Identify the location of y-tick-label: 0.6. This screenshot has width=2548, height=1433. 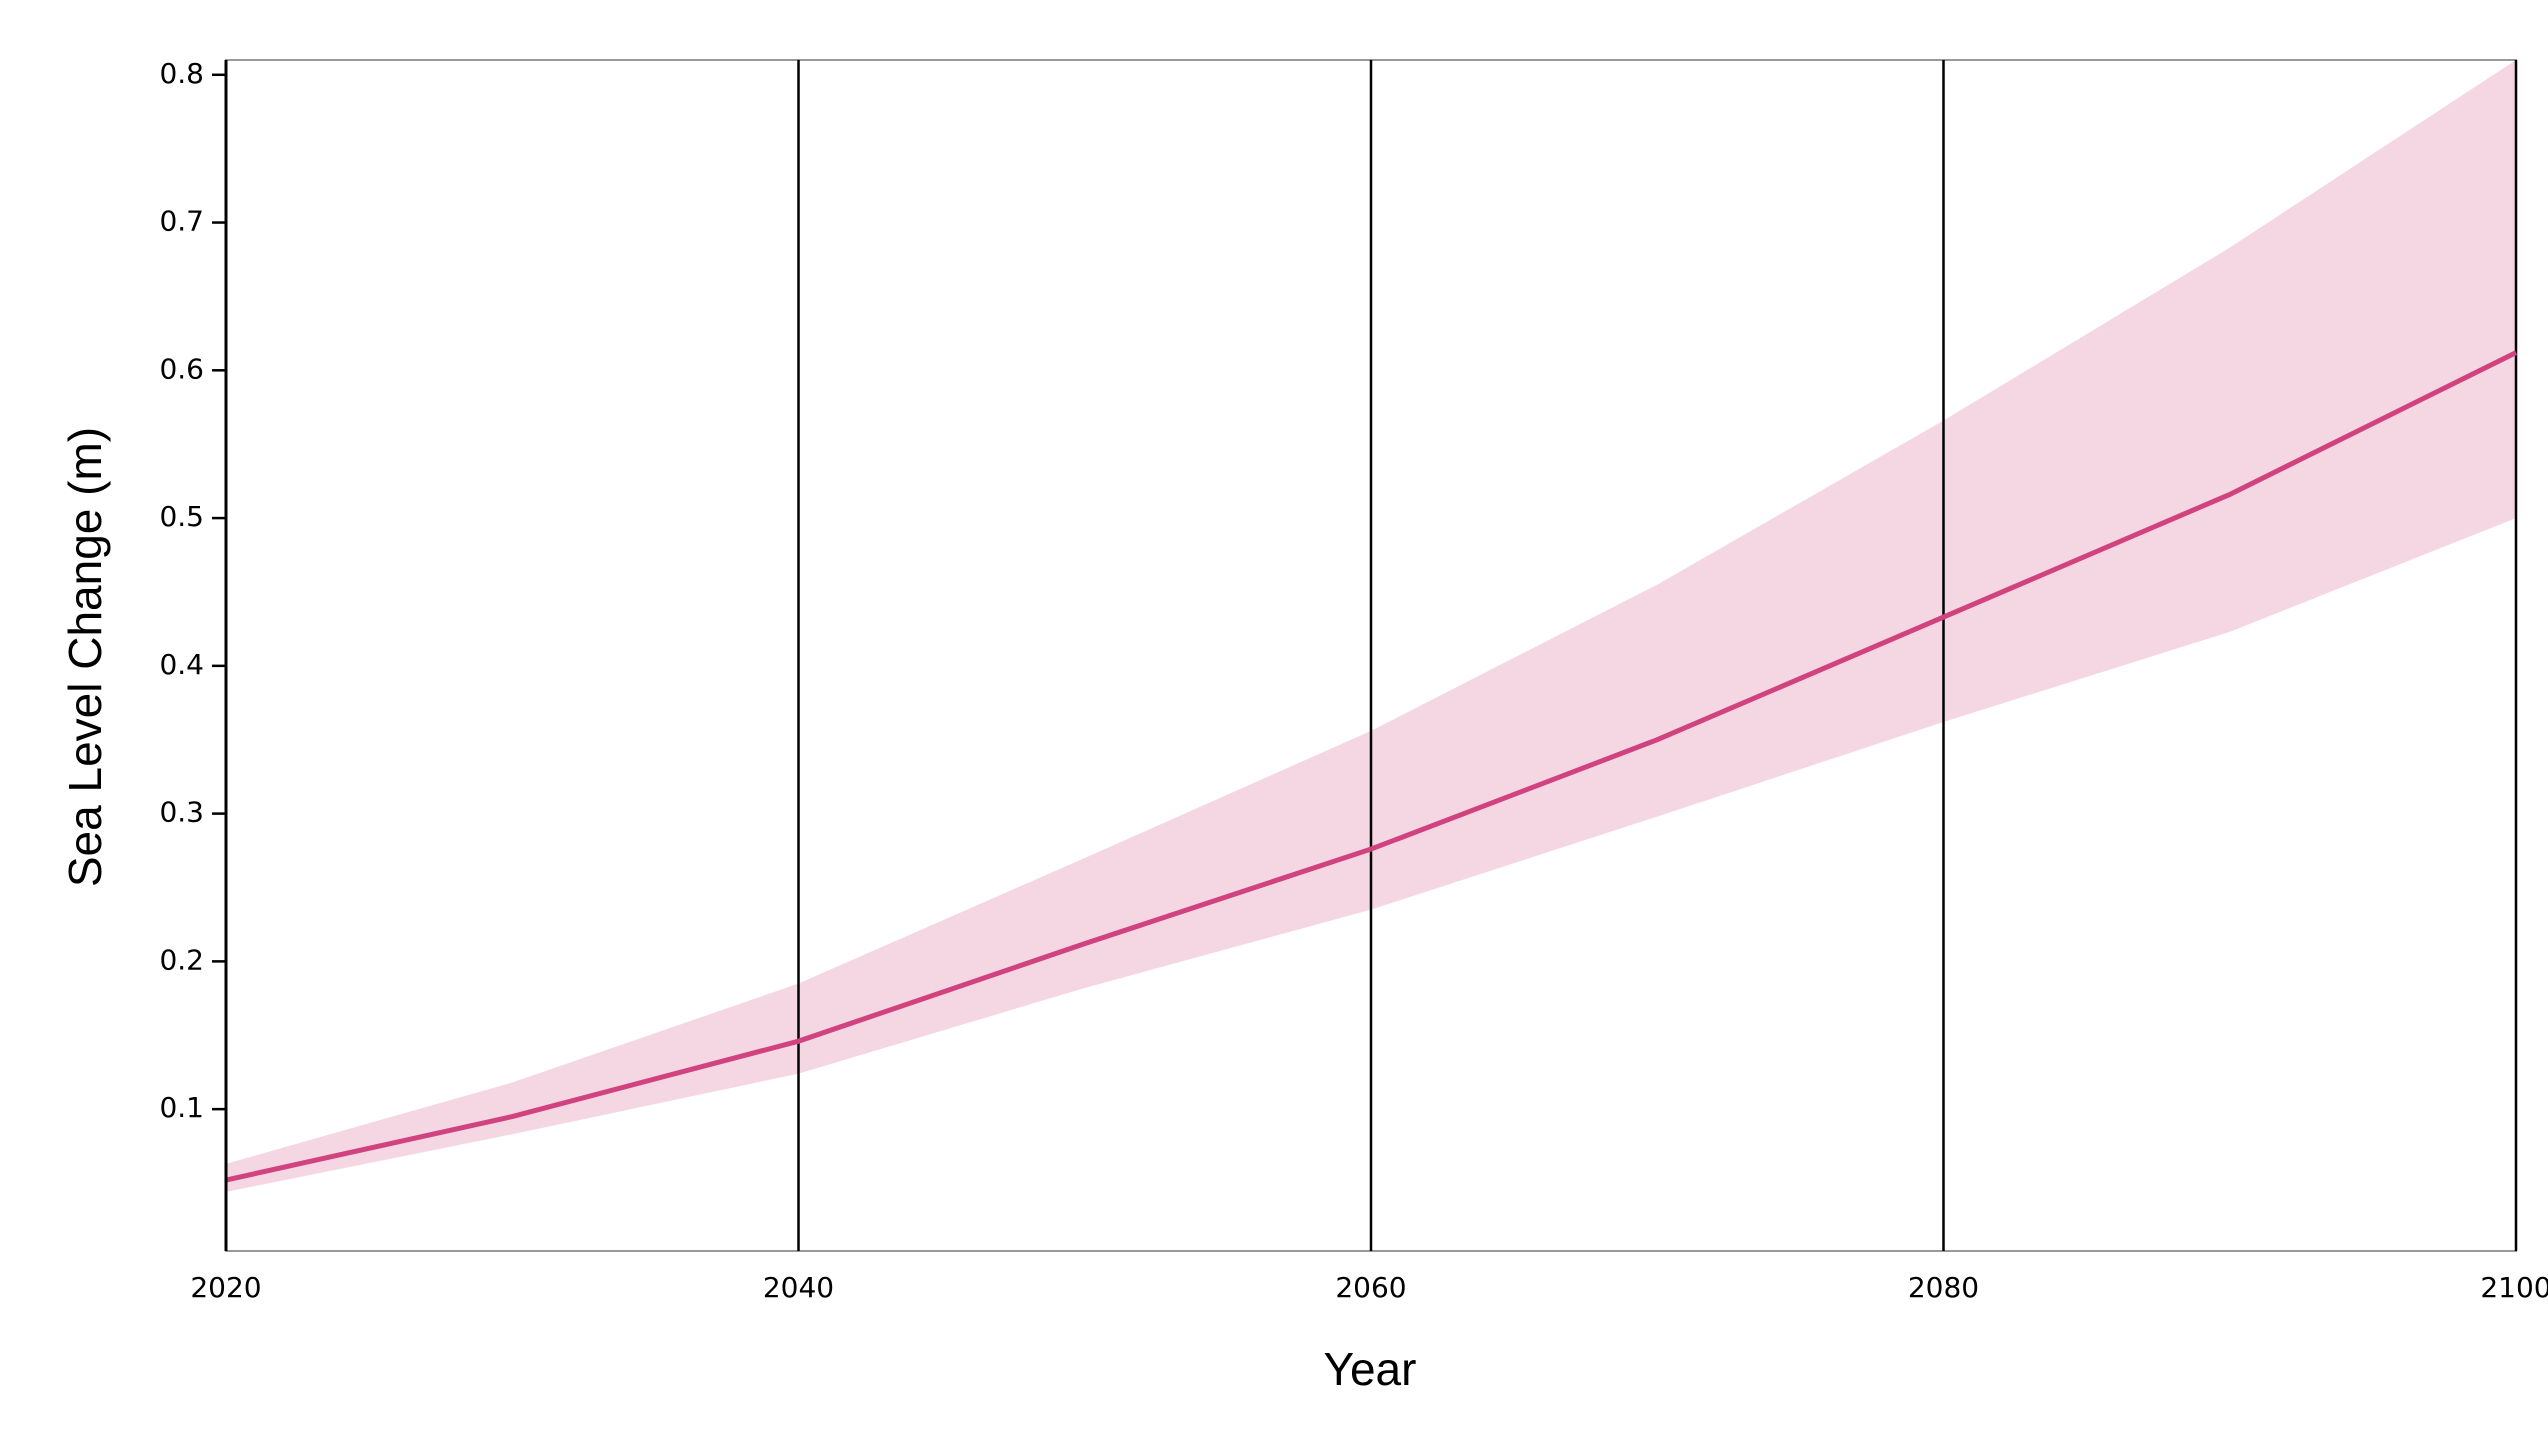
(181, 368).